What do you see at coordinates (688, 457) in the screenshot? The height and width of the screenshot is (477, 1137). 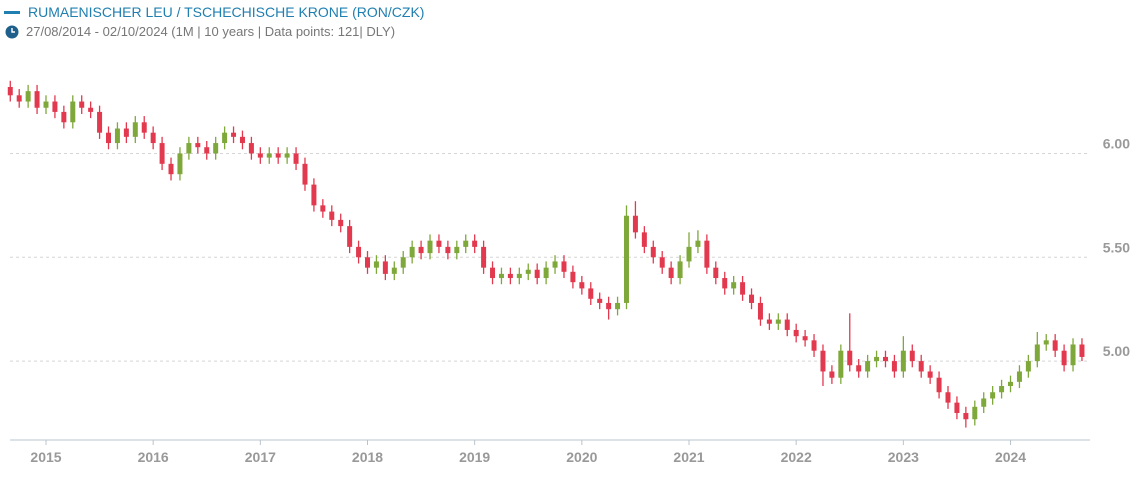 I see `x-tick-label: 2021` at bounding box center [688, 457].